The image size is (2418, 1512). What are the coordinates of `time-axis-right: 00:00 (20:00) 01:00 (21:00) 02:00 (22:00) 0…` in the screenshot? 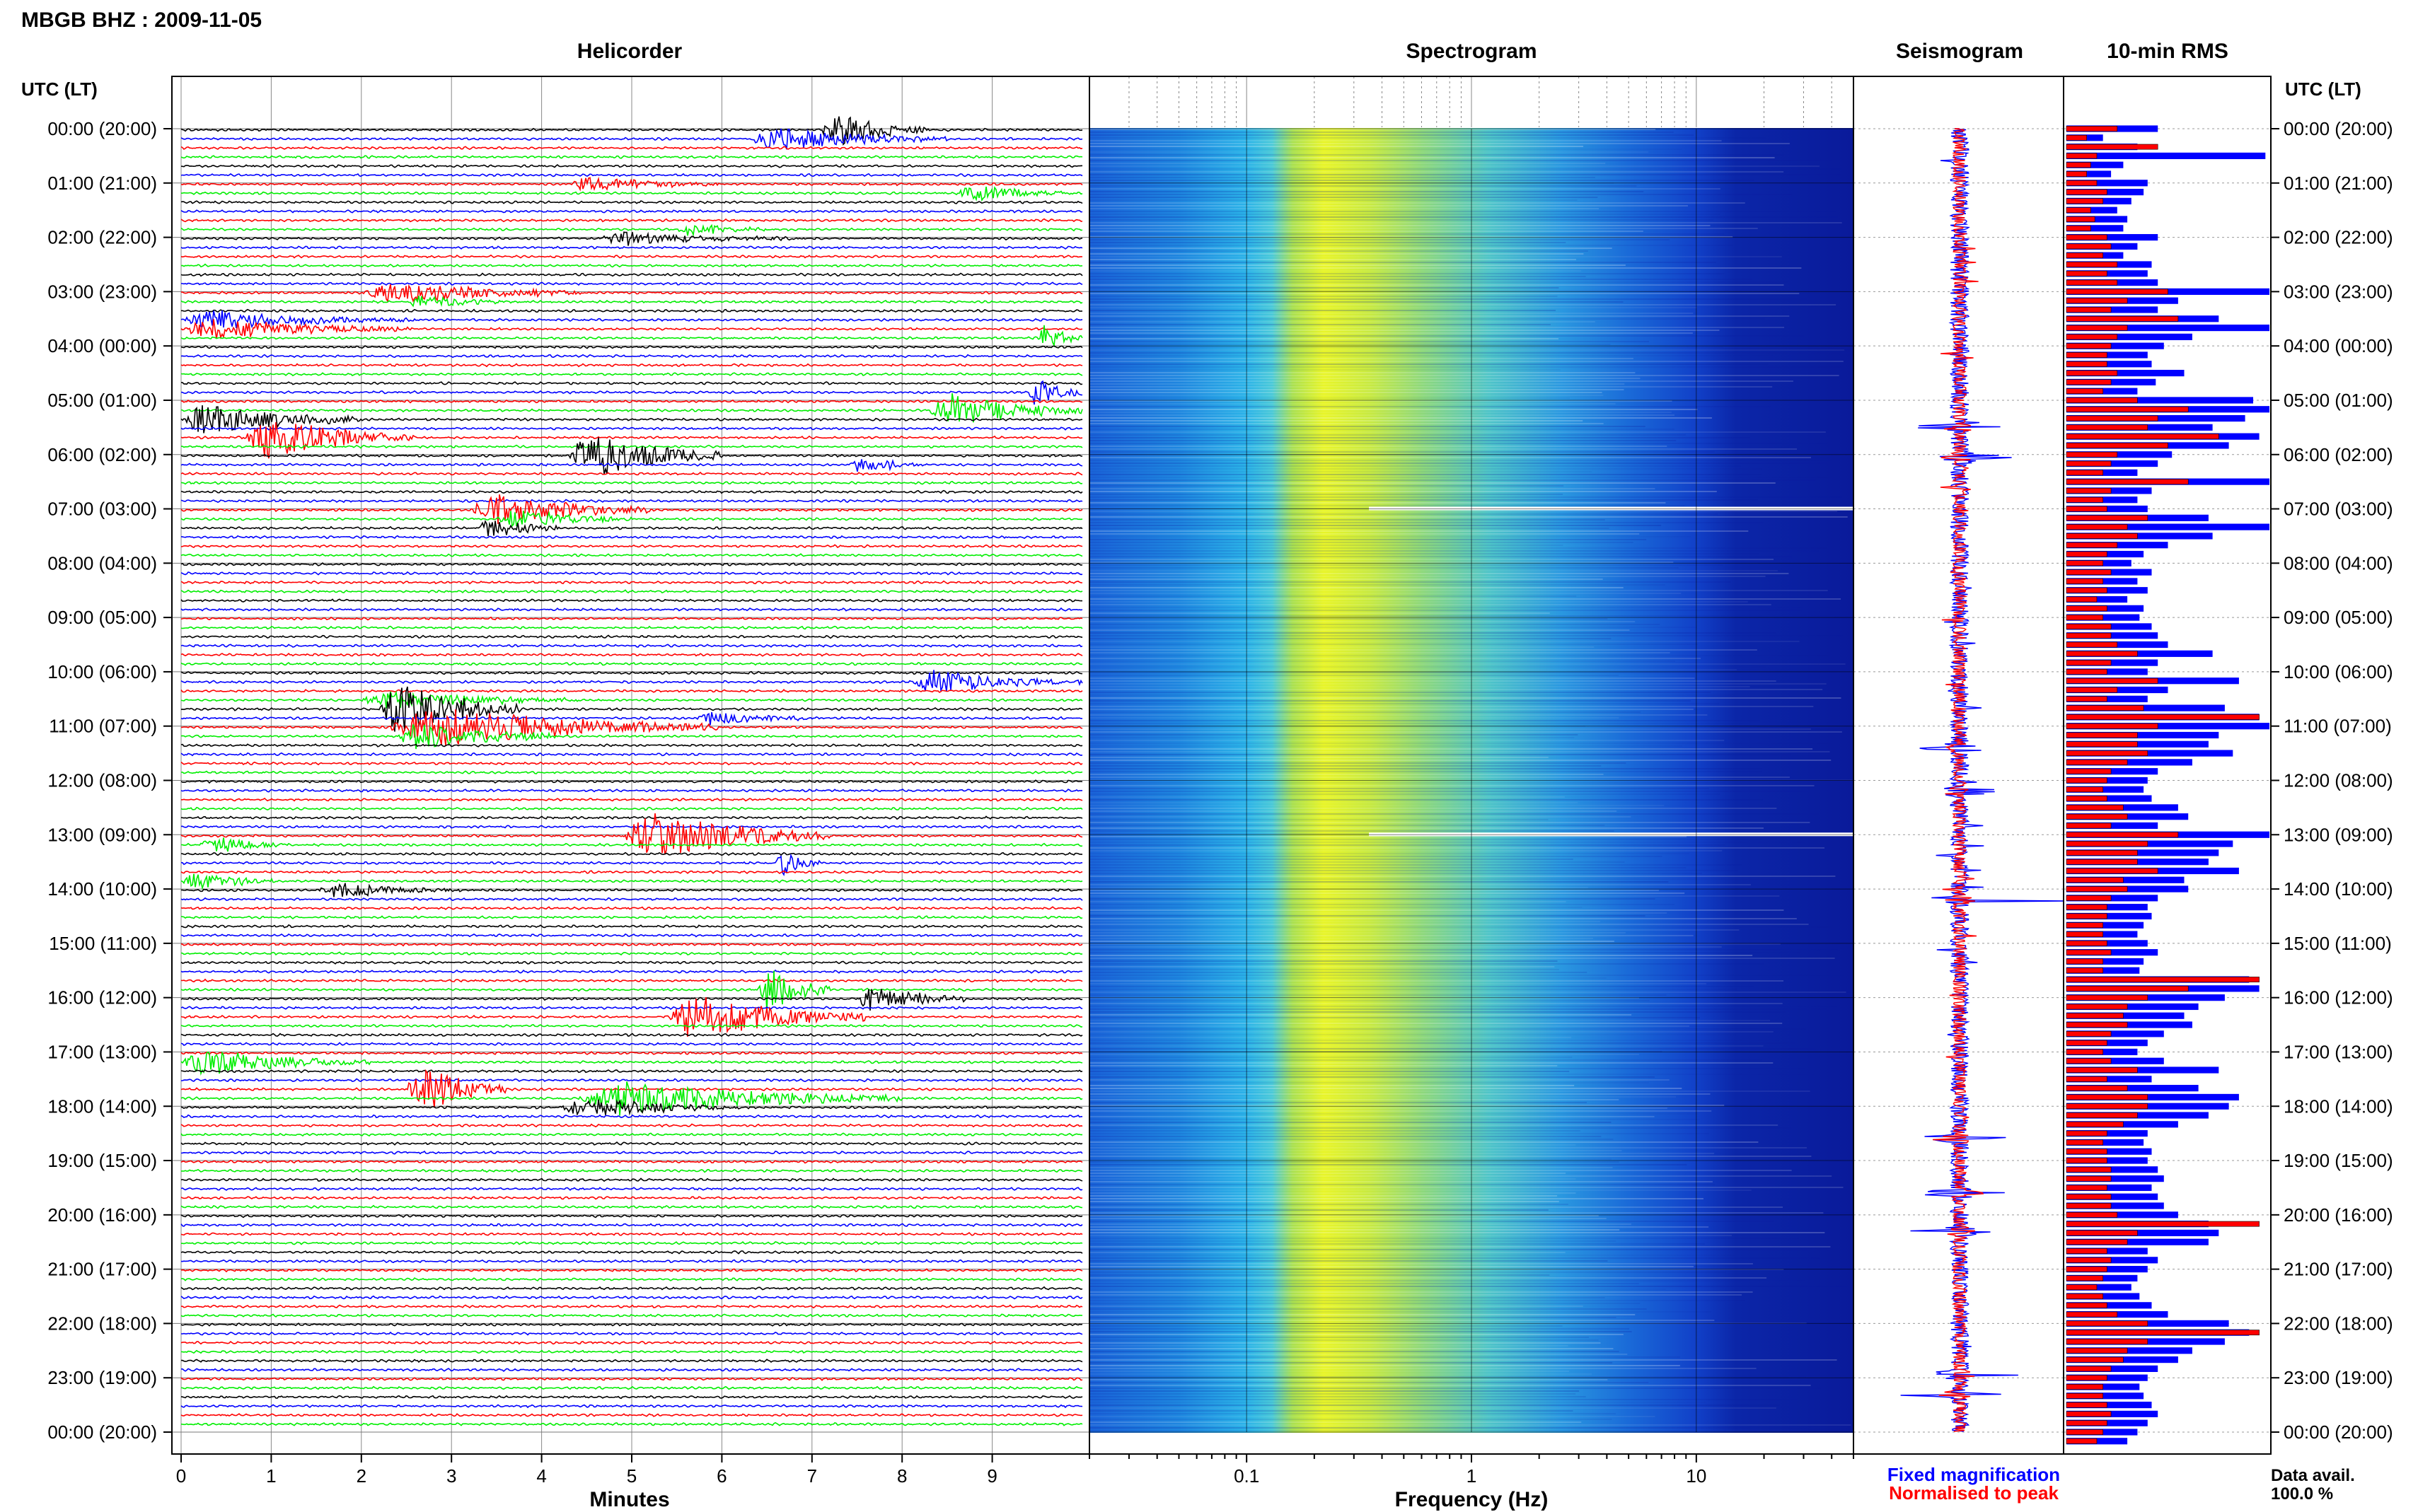 It's located at (2332, 780).